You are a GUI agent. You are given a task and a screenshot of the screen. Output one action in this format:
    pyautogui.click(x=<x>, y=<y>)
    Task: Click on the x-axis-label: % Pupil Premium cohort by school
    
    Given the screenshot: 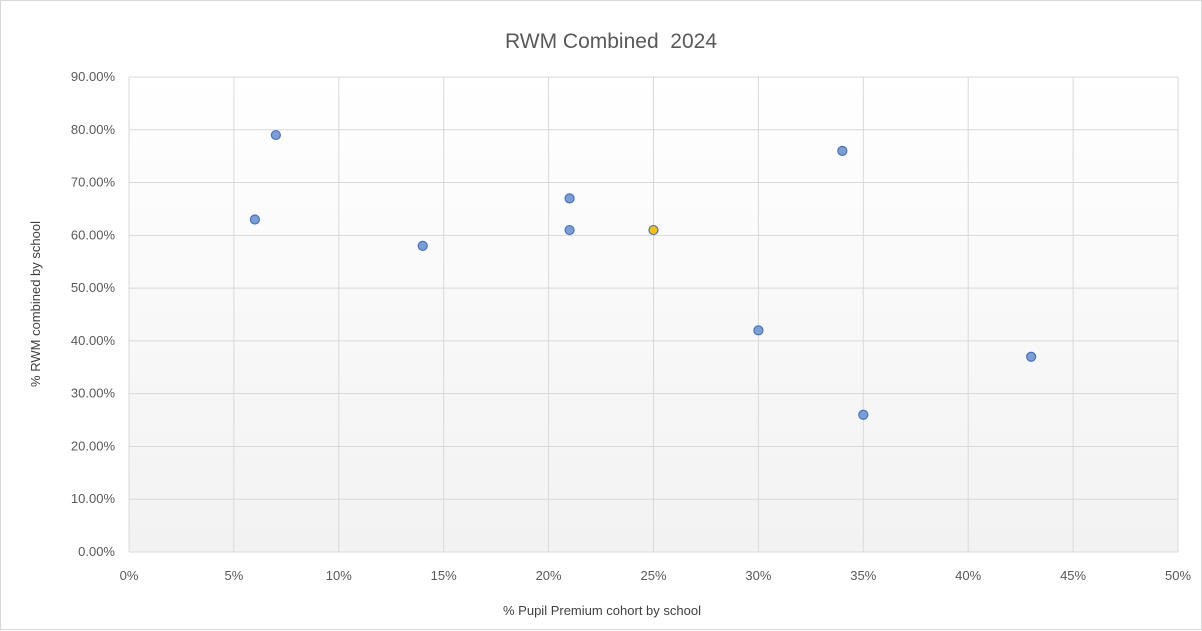 What is the action you would take?
    pyautogui.click(x=602, y=610)
    